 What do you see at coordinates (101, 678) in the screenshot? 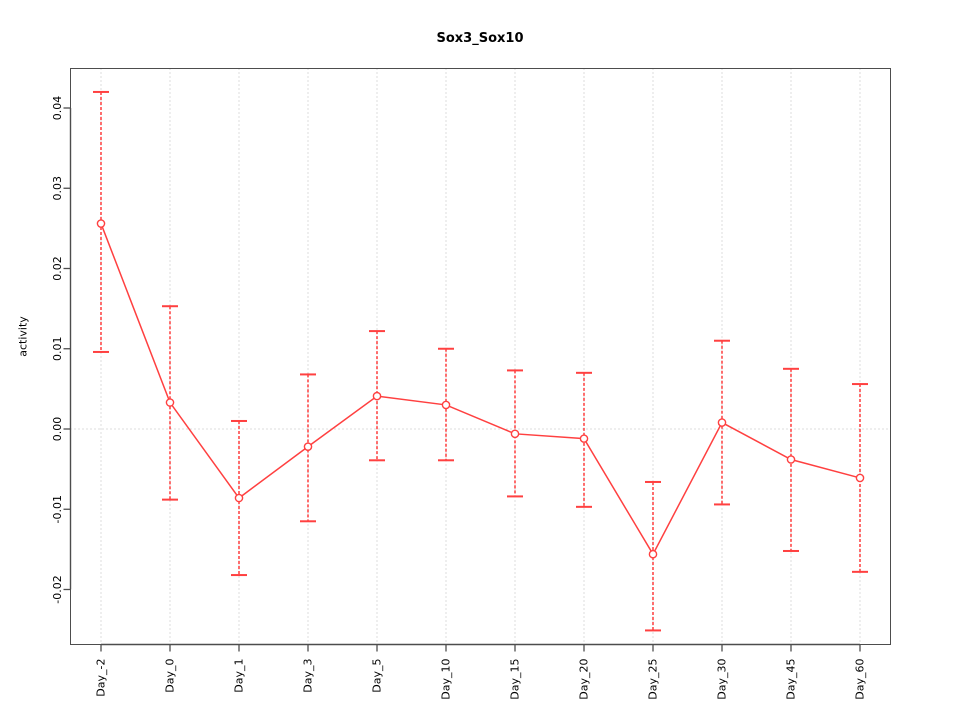
I see `x-axis-tick-label: Day_-2` at bounding box center [101, 678].